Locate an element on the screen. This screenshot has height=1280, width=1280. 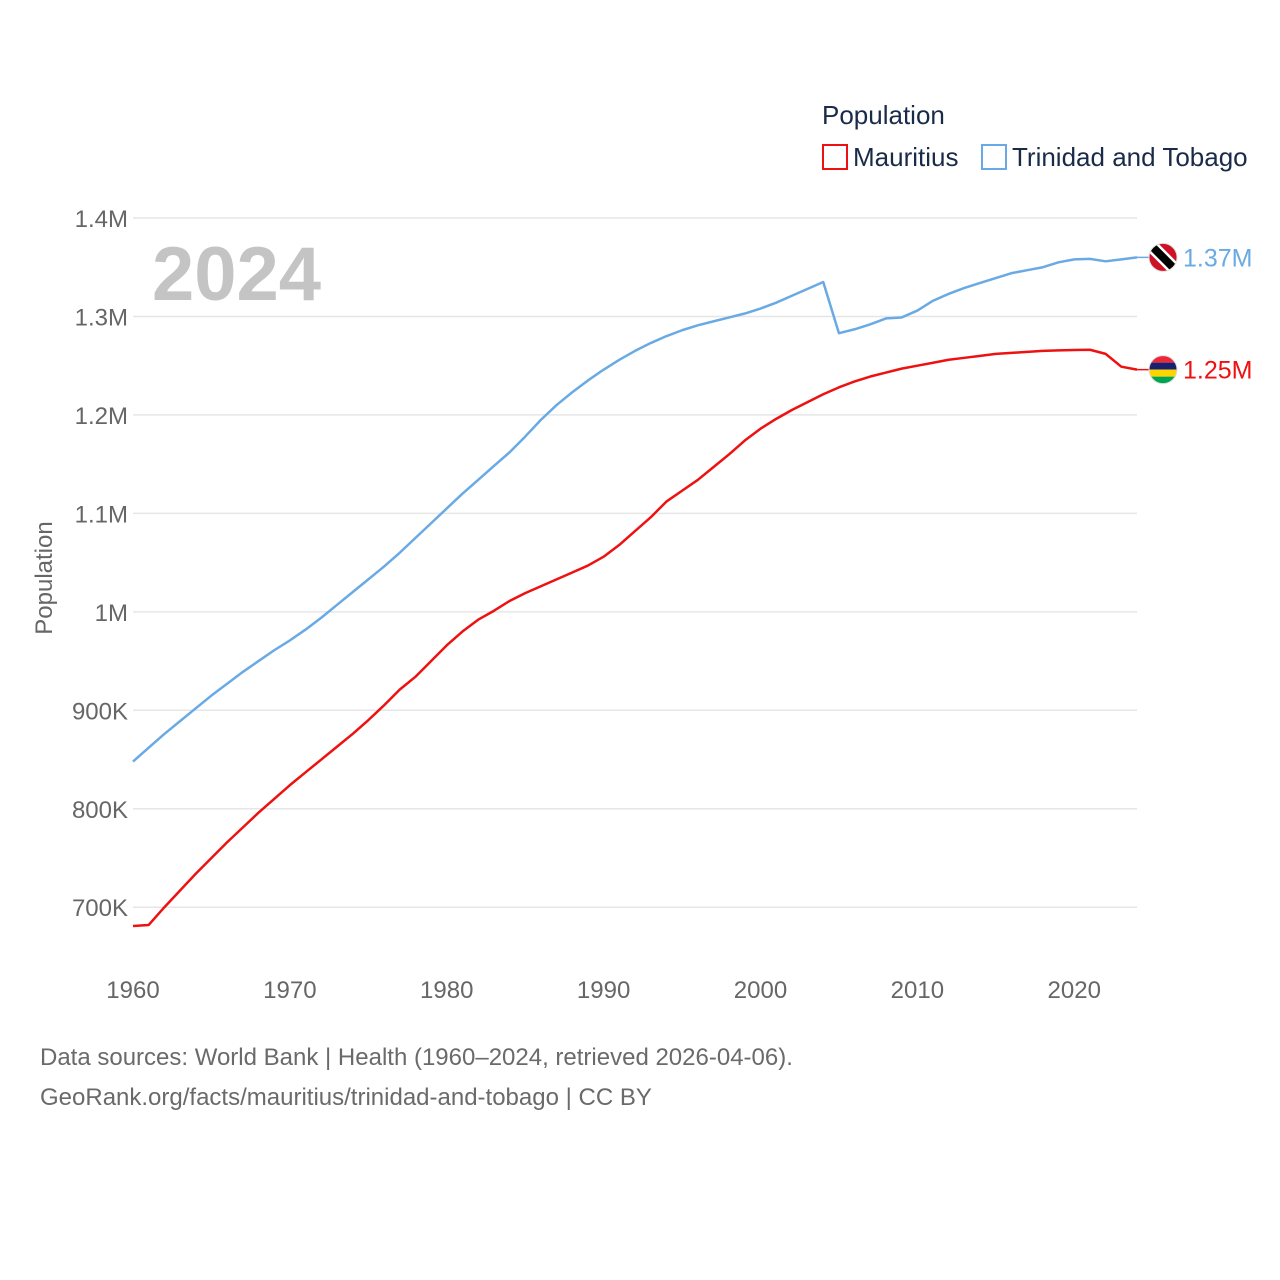
legend-item-trinidad-and-tobago: Trinidad and Tobago is located at coordinates (1114, 157).